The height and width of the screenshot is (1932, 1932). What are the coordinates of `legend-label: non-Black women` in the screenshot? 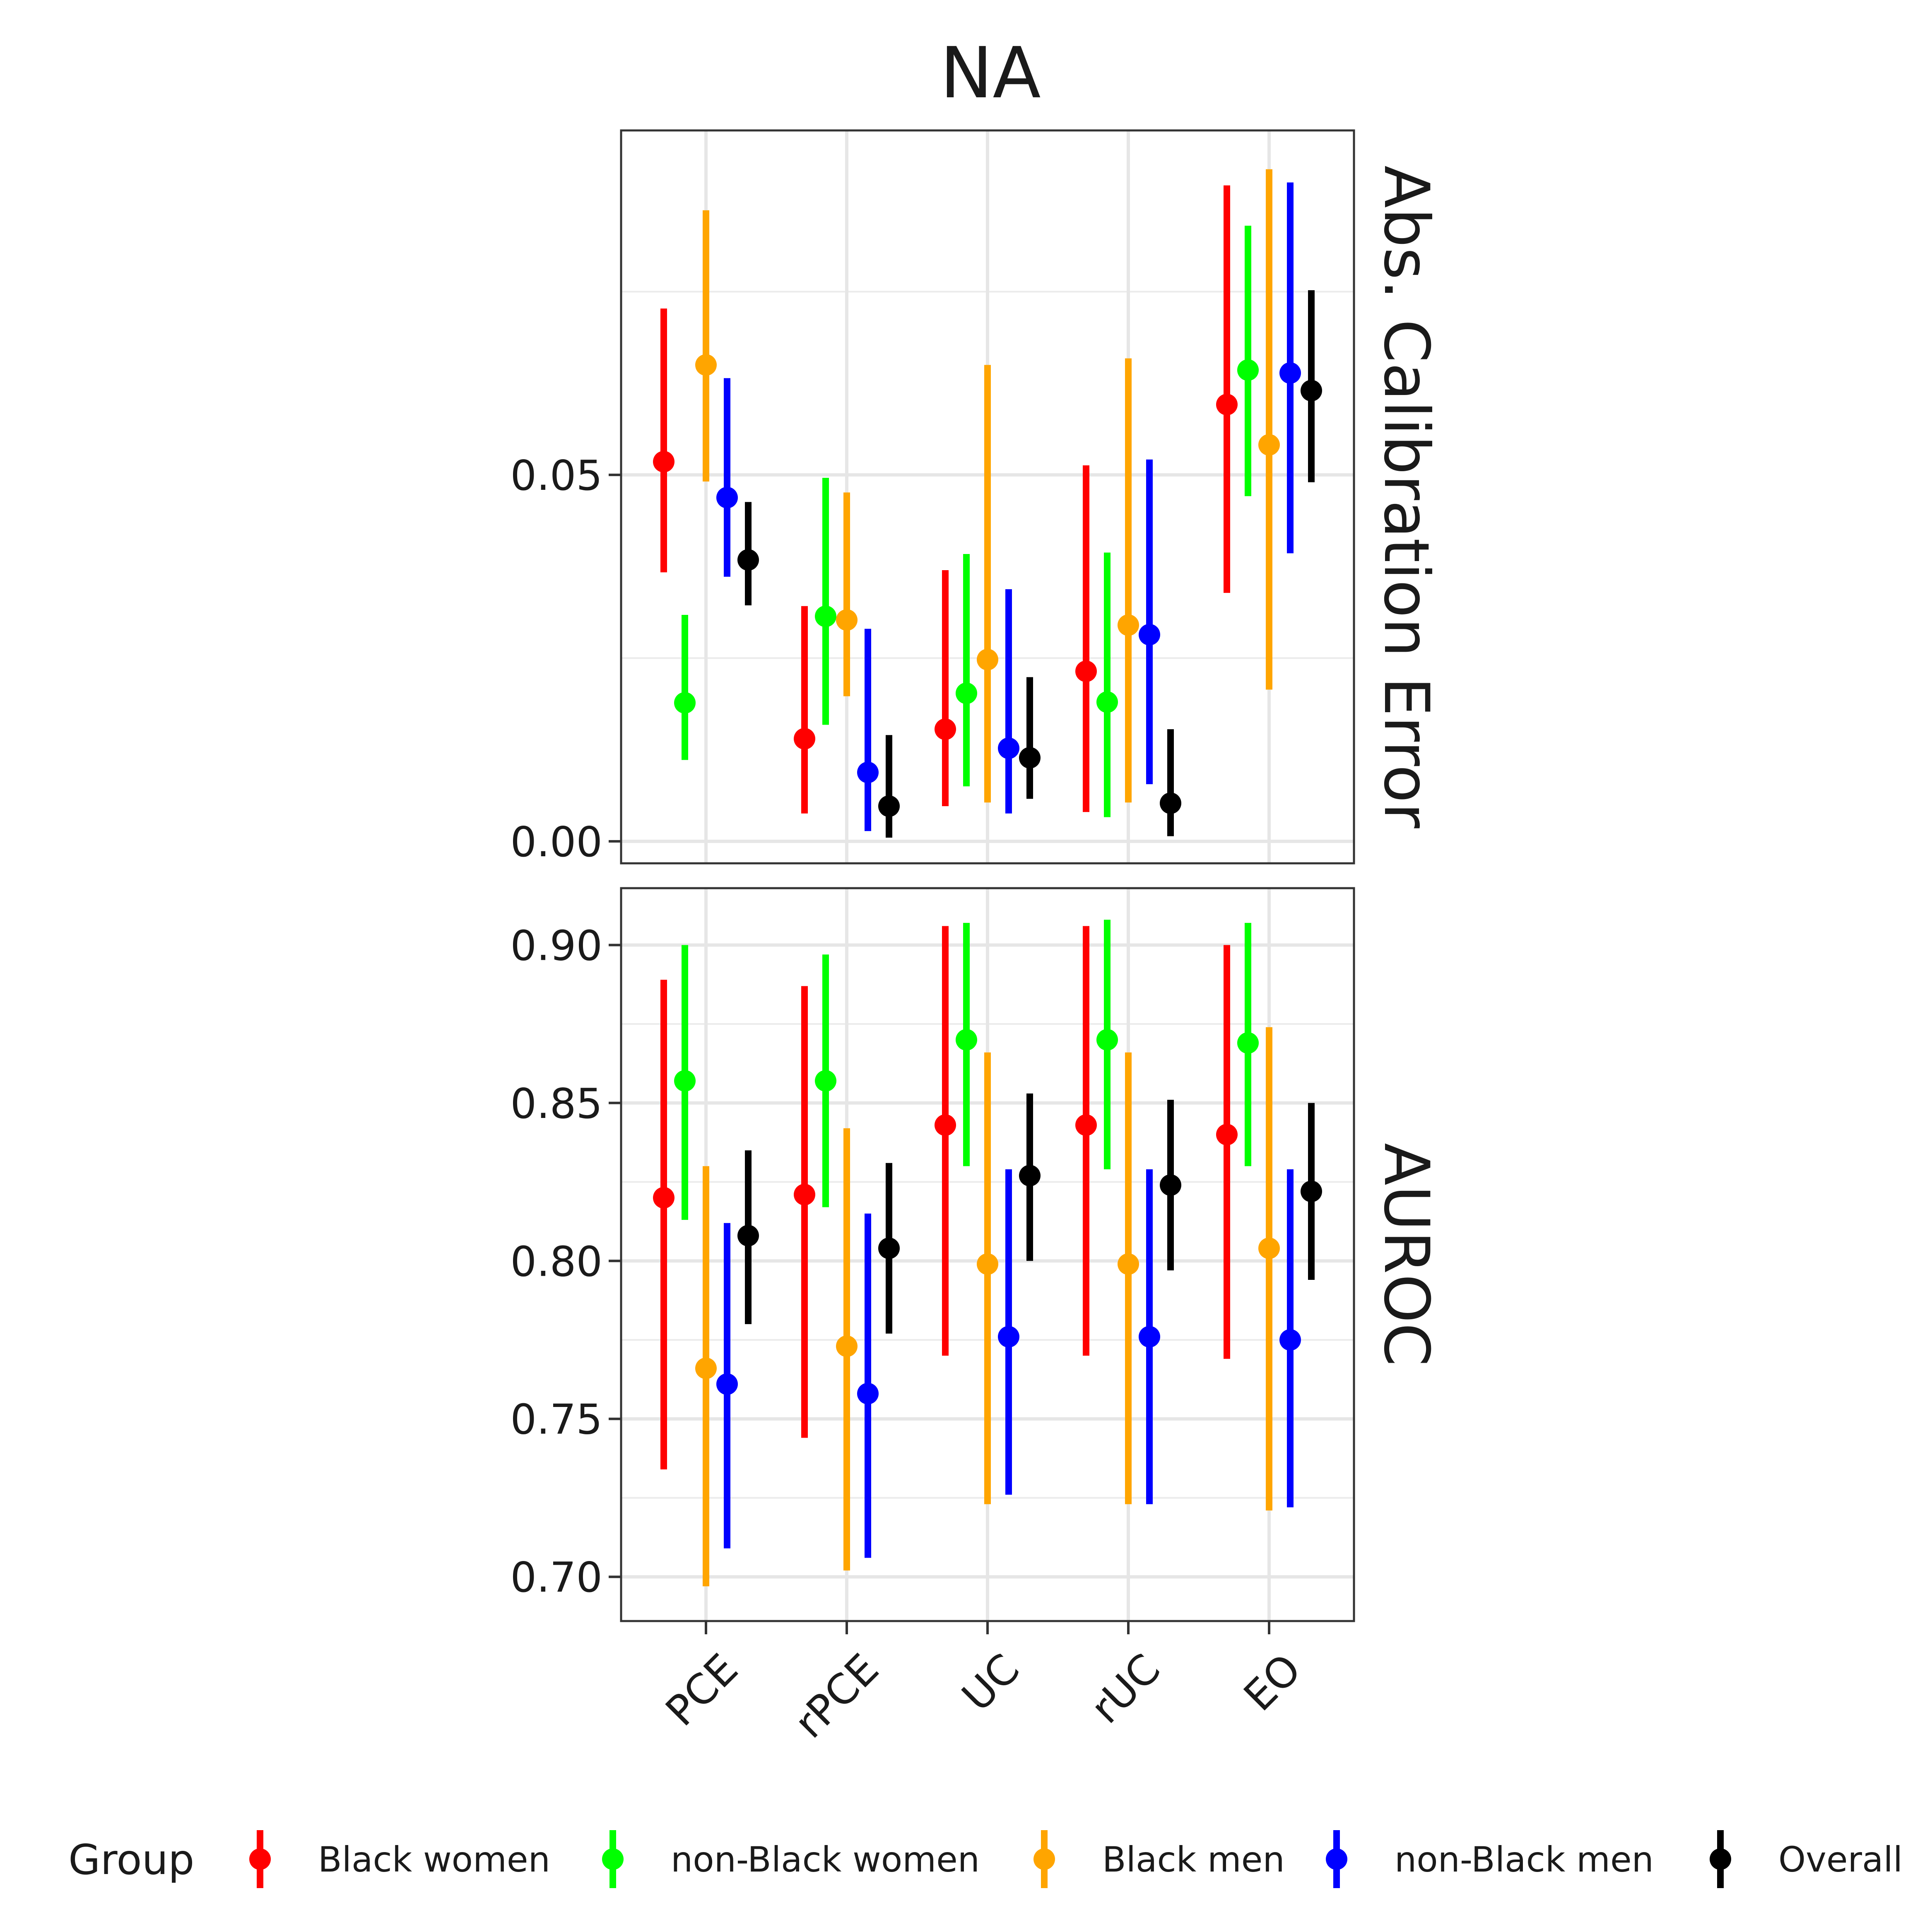 It's located at (825, 1859).